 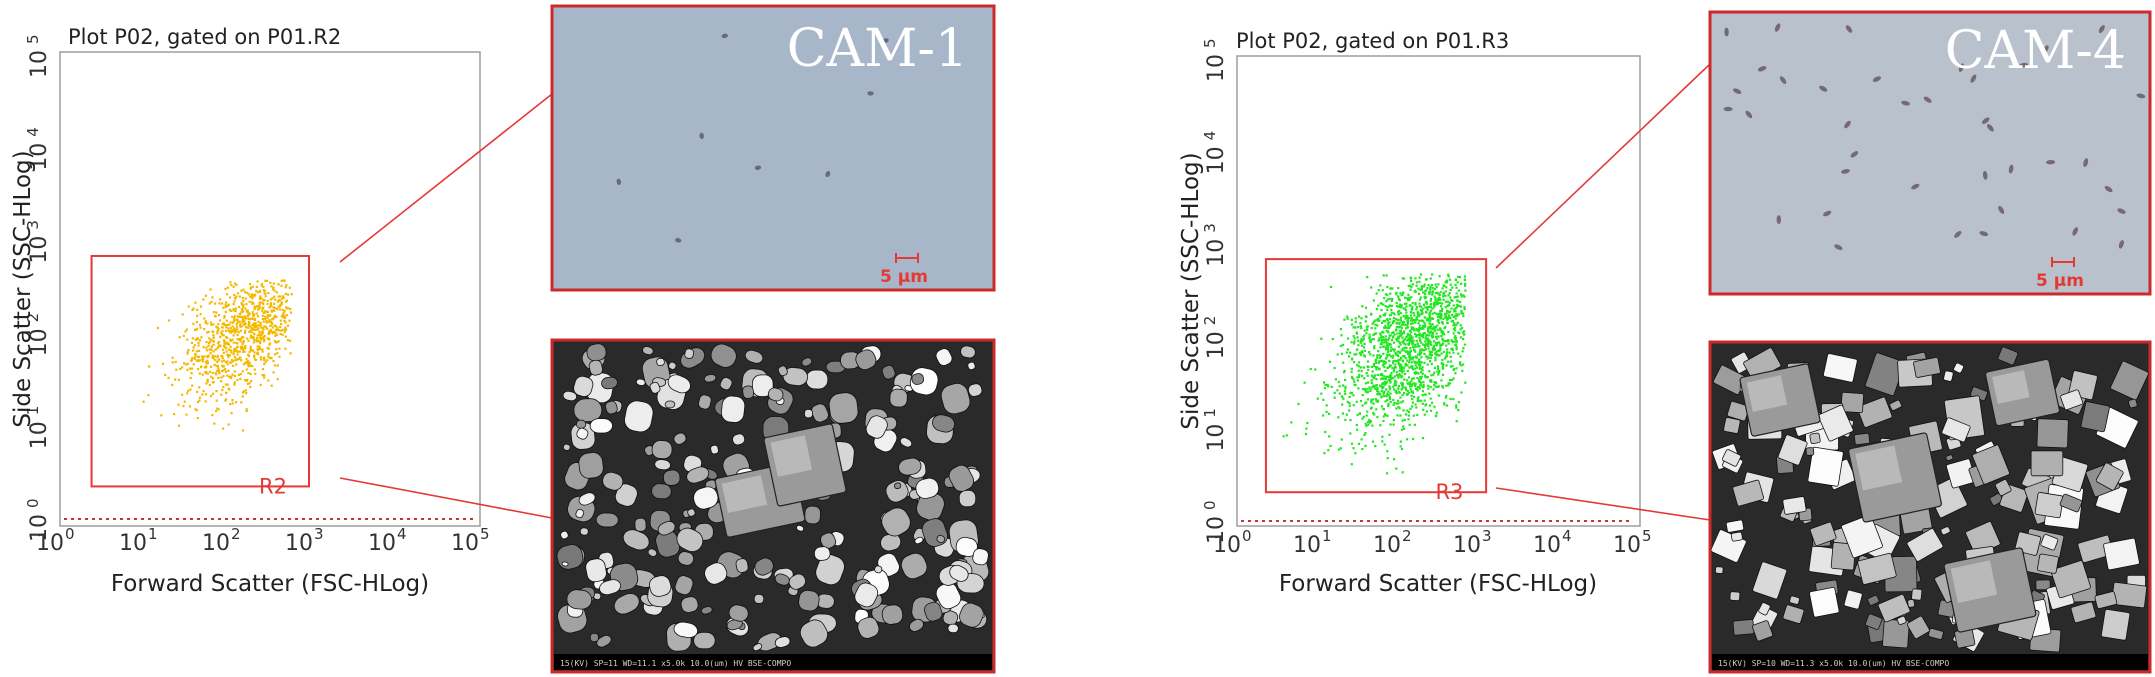 What do you see at coordinates (263, 540) in the screenshot?
I see `x-tick-labels: 10 0 10 1 10 2 10 3 10 4 10 5` at bounding box center [263, 540].